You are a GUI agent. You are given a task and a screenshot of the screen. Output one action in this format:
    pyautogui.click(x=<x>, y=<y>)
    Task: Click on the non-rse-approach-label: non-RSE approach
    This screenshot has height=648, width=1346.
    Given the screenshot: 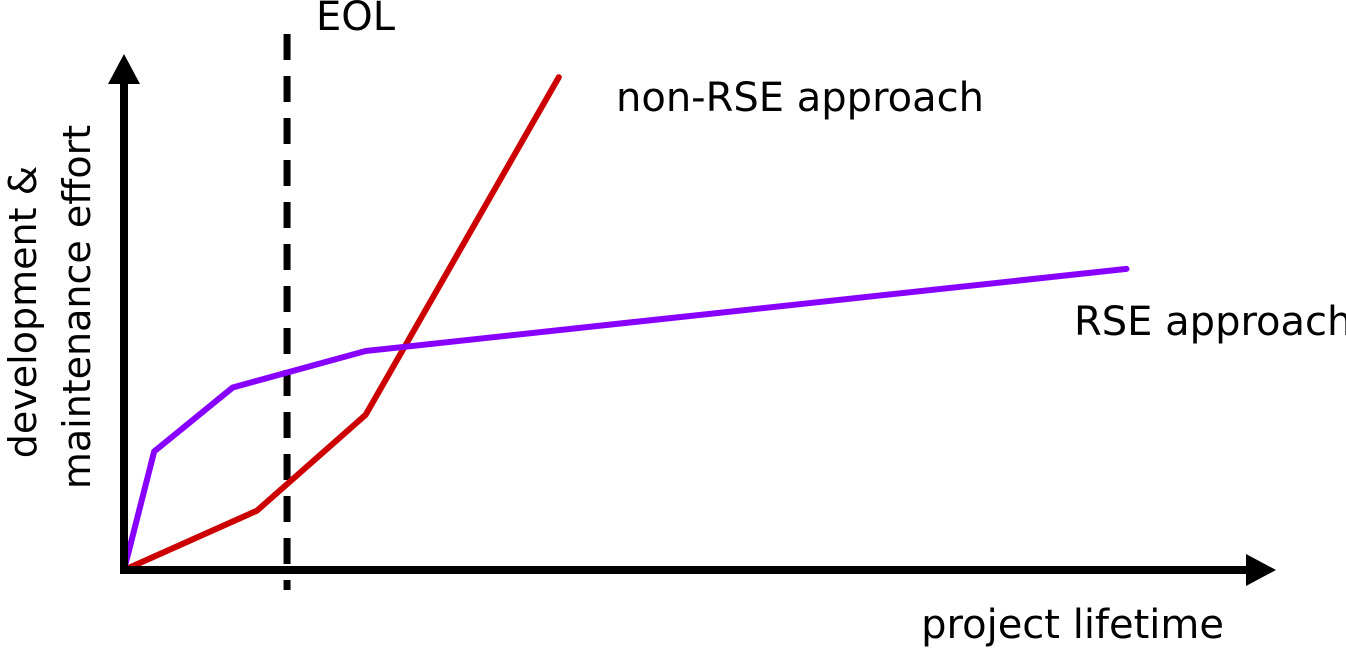 What is the action you would take?
    pyautogui.click(x=800, y=98)
    